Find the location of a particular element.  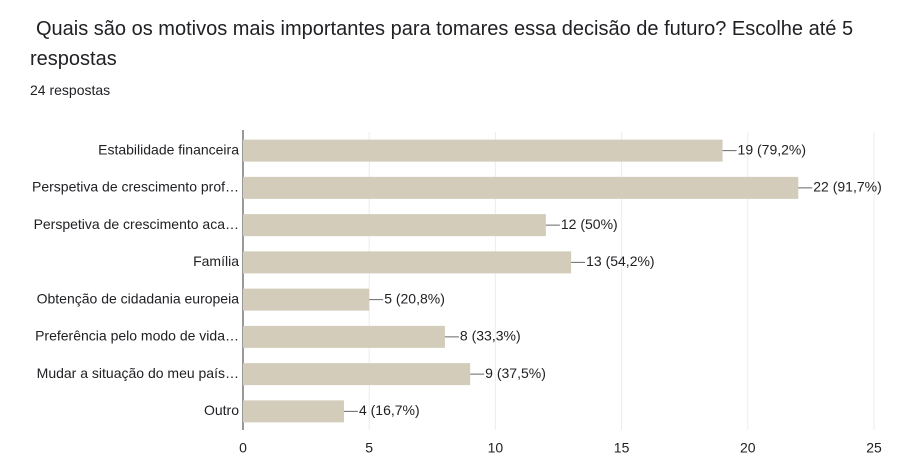

value-label: 12 (50%) is located at coordinates (589, 224).